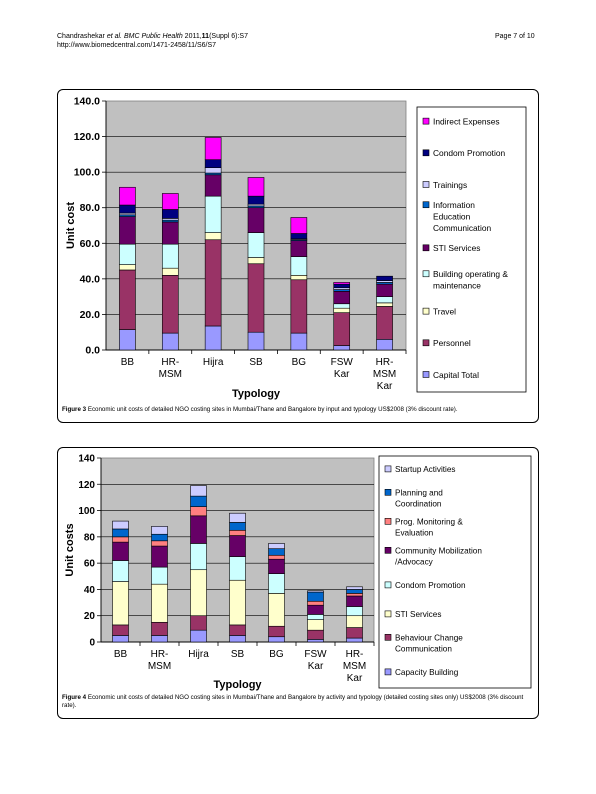 This screenshot has width=596, height=794. What do you see at coordinates (426, 153) in the screenshot?
I see `legend-swatch-condom-promotion` at bounding box center [426, 153].